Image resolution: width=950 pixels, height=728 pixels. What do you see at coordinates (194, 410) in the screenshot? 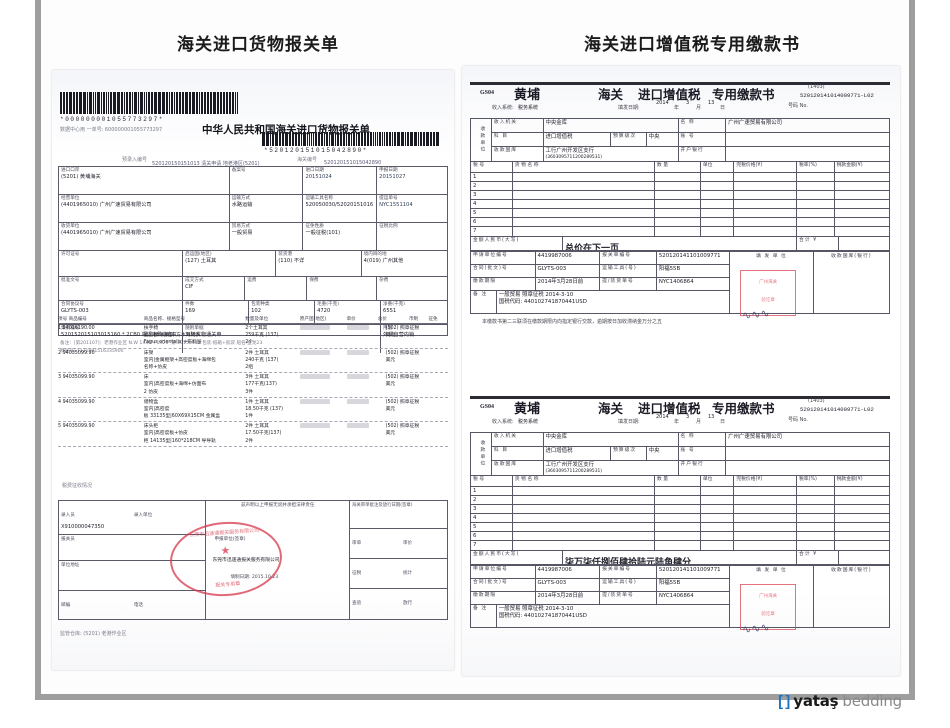
I see `item-name-cell: 储物盒 室内|高密度板 33135型|60X69X15CM 金属盒` at bounding box center [194, 410].